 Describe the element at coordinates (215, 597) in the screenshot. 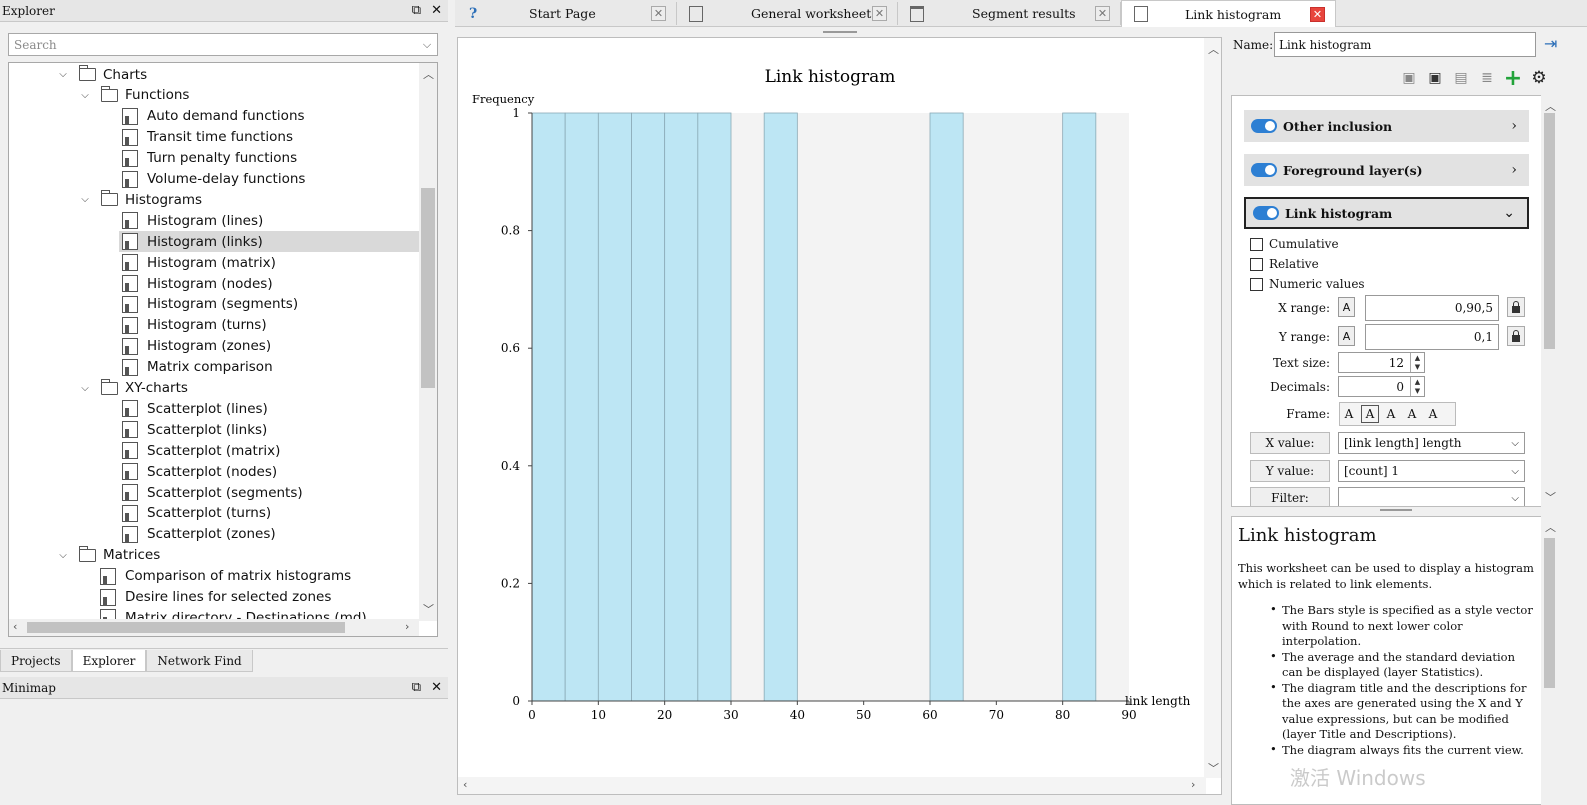

I see `tree-item: Desire lines for selected zones` at that location.